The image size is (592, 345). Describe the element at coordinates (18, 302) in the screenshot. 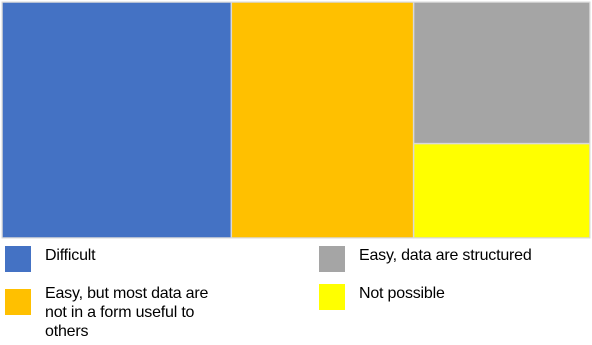

I see `legend-swatch-easy-but-most-data-are-not-in-a-form-useful-to-others` at that location.